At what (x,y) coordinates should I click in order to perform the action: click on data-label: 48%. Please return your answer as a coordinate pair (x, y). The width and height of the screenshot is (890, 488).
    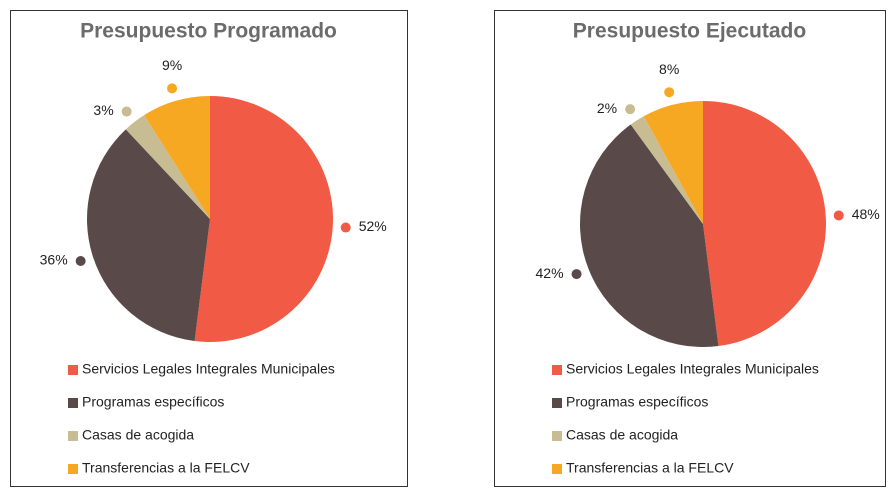
    Looking at the image, I should click on (866, 214).